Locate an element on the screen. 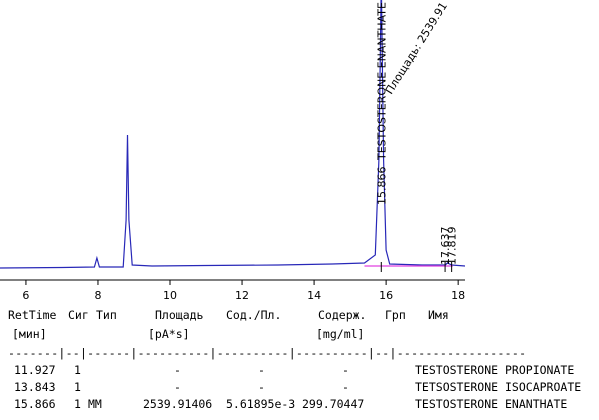 The image size is (599, 420). cell: 11.927 is located at coordinates (35, 370).